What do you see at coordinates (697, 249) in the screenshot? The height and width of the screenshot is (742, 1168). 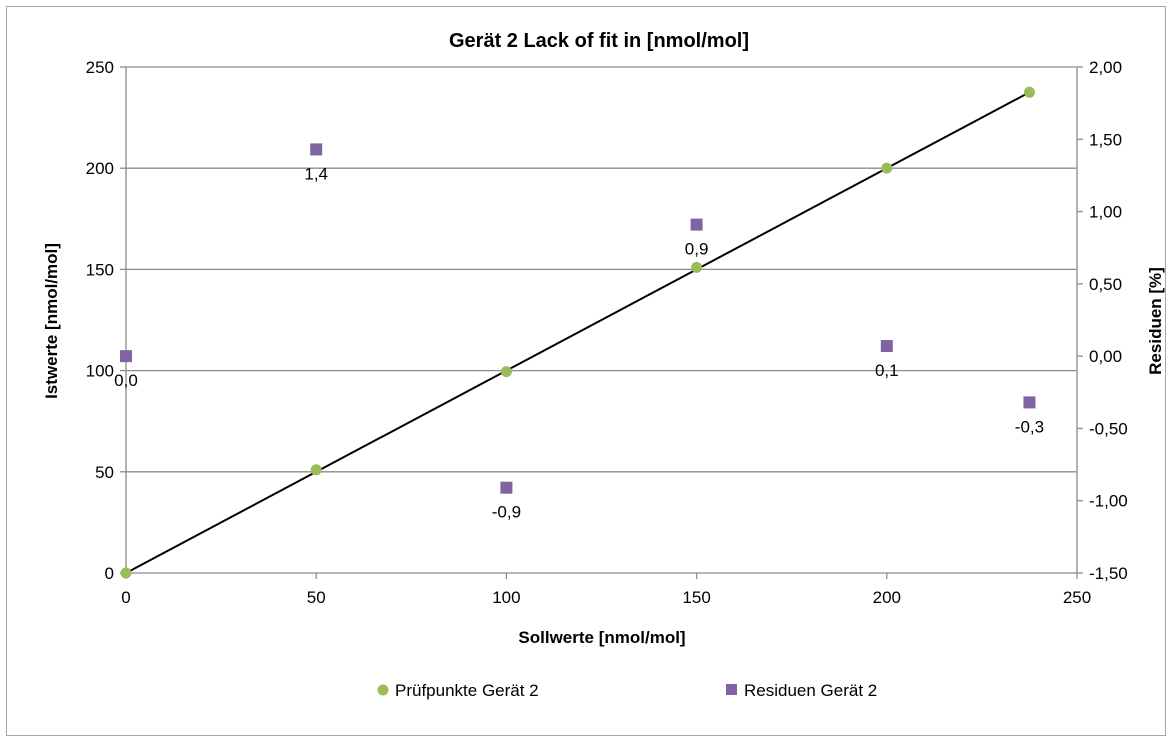 I see `residuum-data-label: 0,9` at bounding box center [697, 249].